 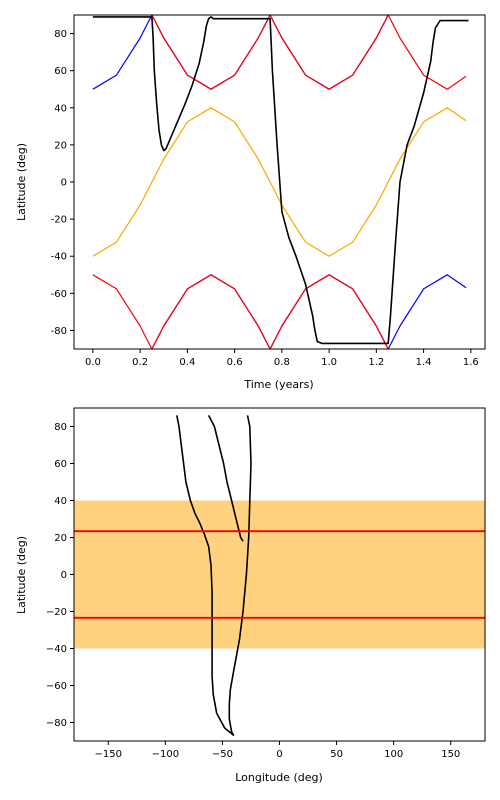 What do you see at coordinates (60, 427) in the screenshot?
I see `chart2-ytick-label: 80` at bounding box center [60, 427].